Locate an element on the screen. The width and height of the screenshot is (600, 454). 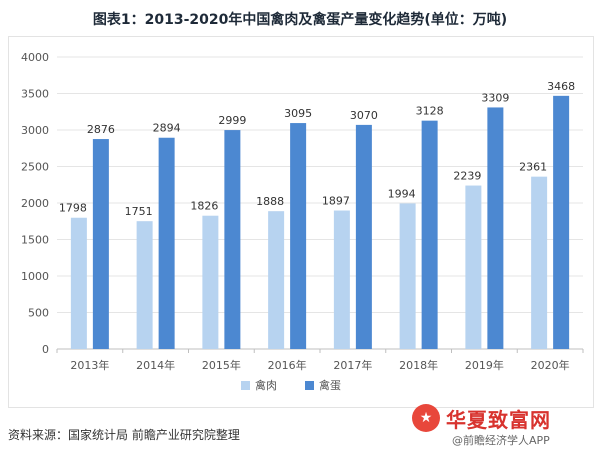
y-tick-label: 2500 is located at coordinates (35, 167).